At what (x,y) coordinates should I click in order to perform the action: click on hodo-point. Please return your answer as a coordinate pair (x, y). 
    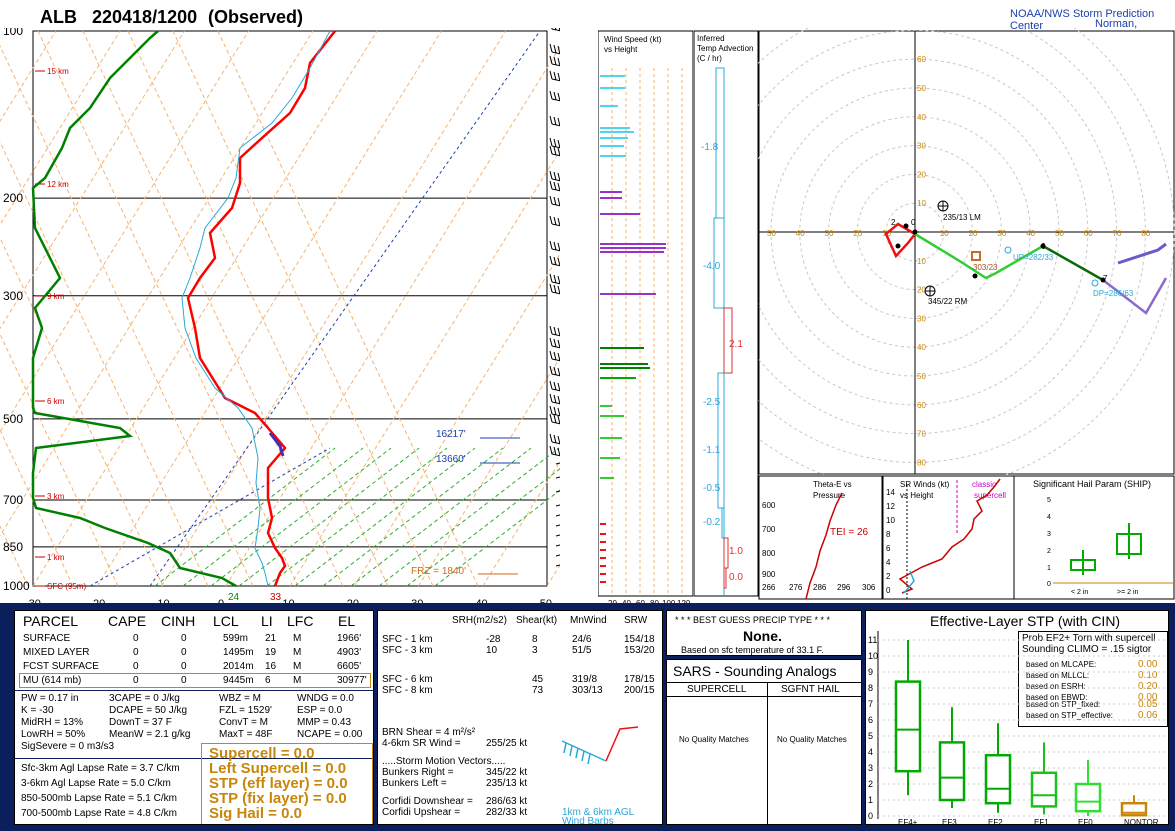
    Looking at the image, I should click on (1103, 280).